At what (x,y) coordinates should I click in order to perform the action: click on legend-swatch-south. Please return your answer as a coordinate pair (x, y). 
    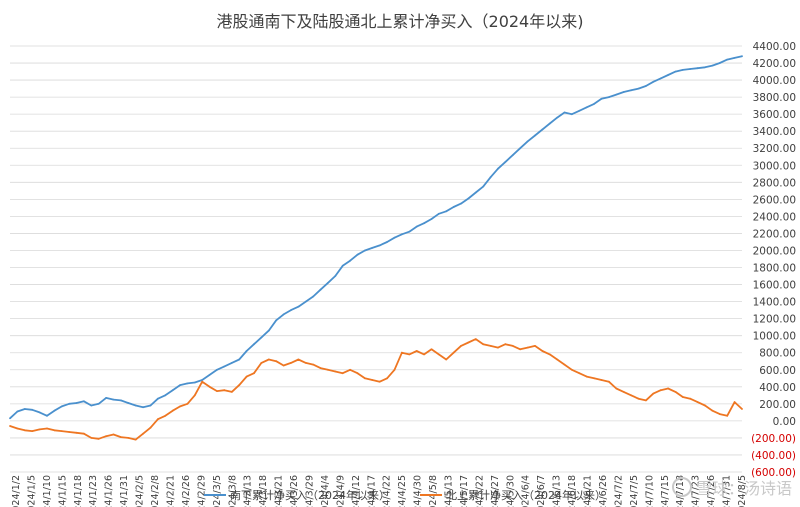
    Looking at the image, I should click on (215, 495).